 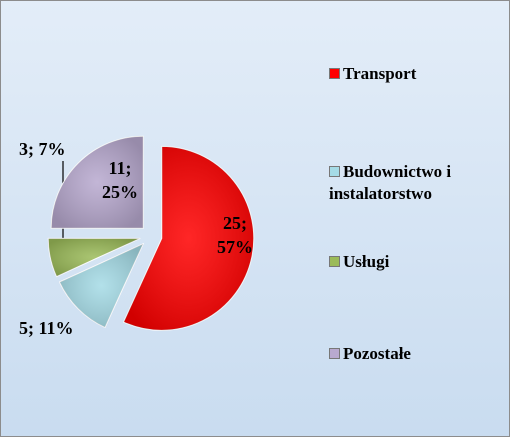 I want to click on legend-entry: Usługi, so click(x=414, y=262).